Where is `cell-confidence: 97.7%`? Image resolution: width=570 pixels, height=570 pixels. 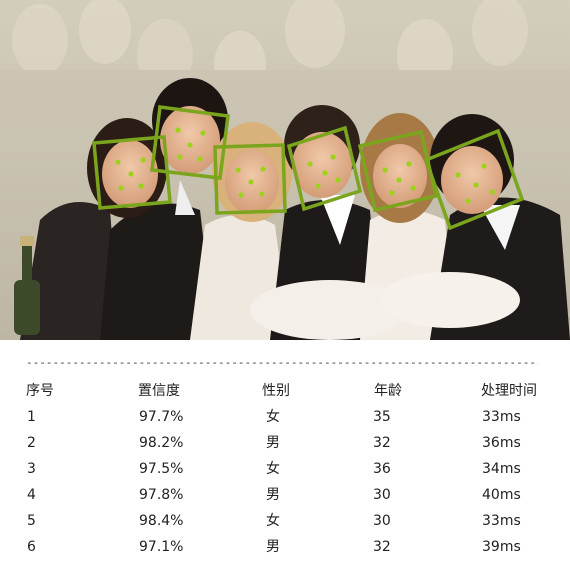 cell-confidence: 97.7% is located at coordinates (161, 417).